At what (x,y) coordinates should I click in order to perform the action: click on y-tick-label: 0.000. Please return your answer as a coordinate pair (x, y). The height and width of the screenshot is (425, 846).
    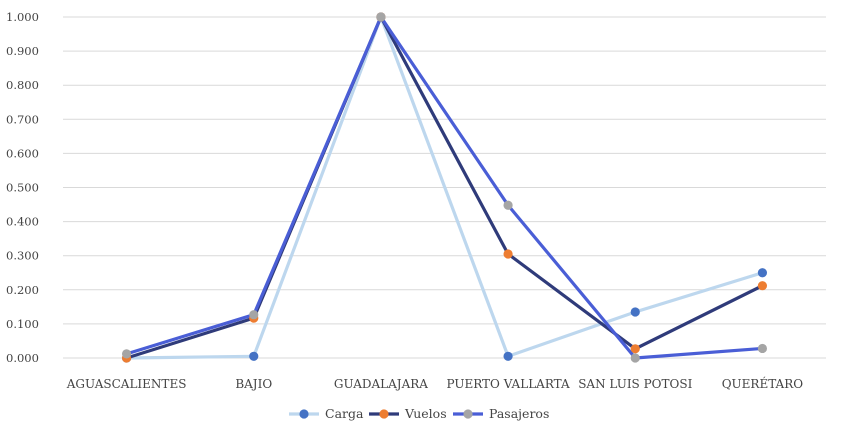
    Looking at the image, I should click on (22, 358).